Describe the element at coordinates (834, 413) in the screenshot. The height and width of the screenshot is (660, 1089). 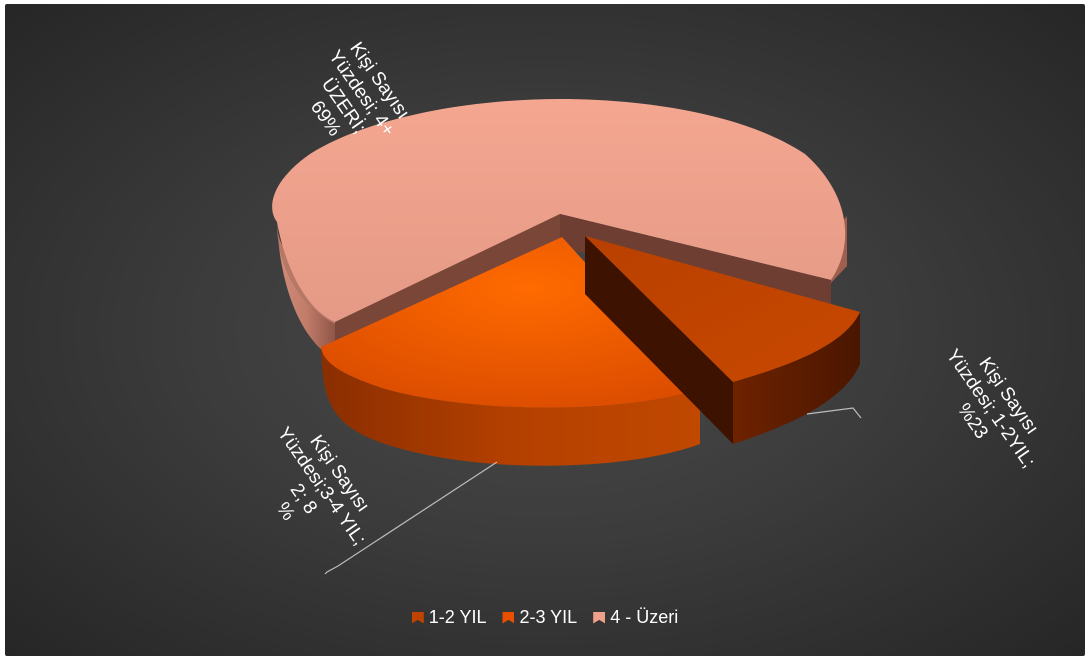
I see `leader-line-1-2-yil` at that location.